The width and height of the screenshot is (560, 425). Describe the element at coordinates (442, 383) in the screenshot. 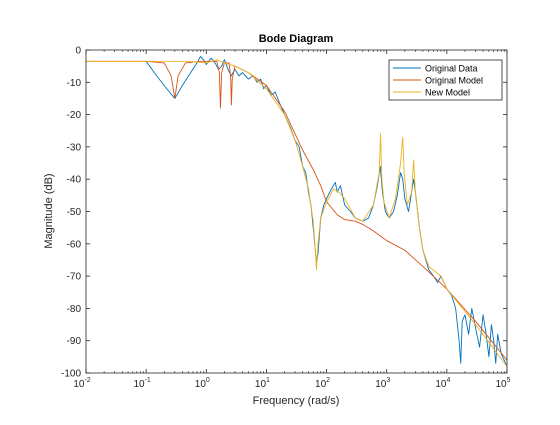

I see `x-tick-label: 10⁴` at that location.